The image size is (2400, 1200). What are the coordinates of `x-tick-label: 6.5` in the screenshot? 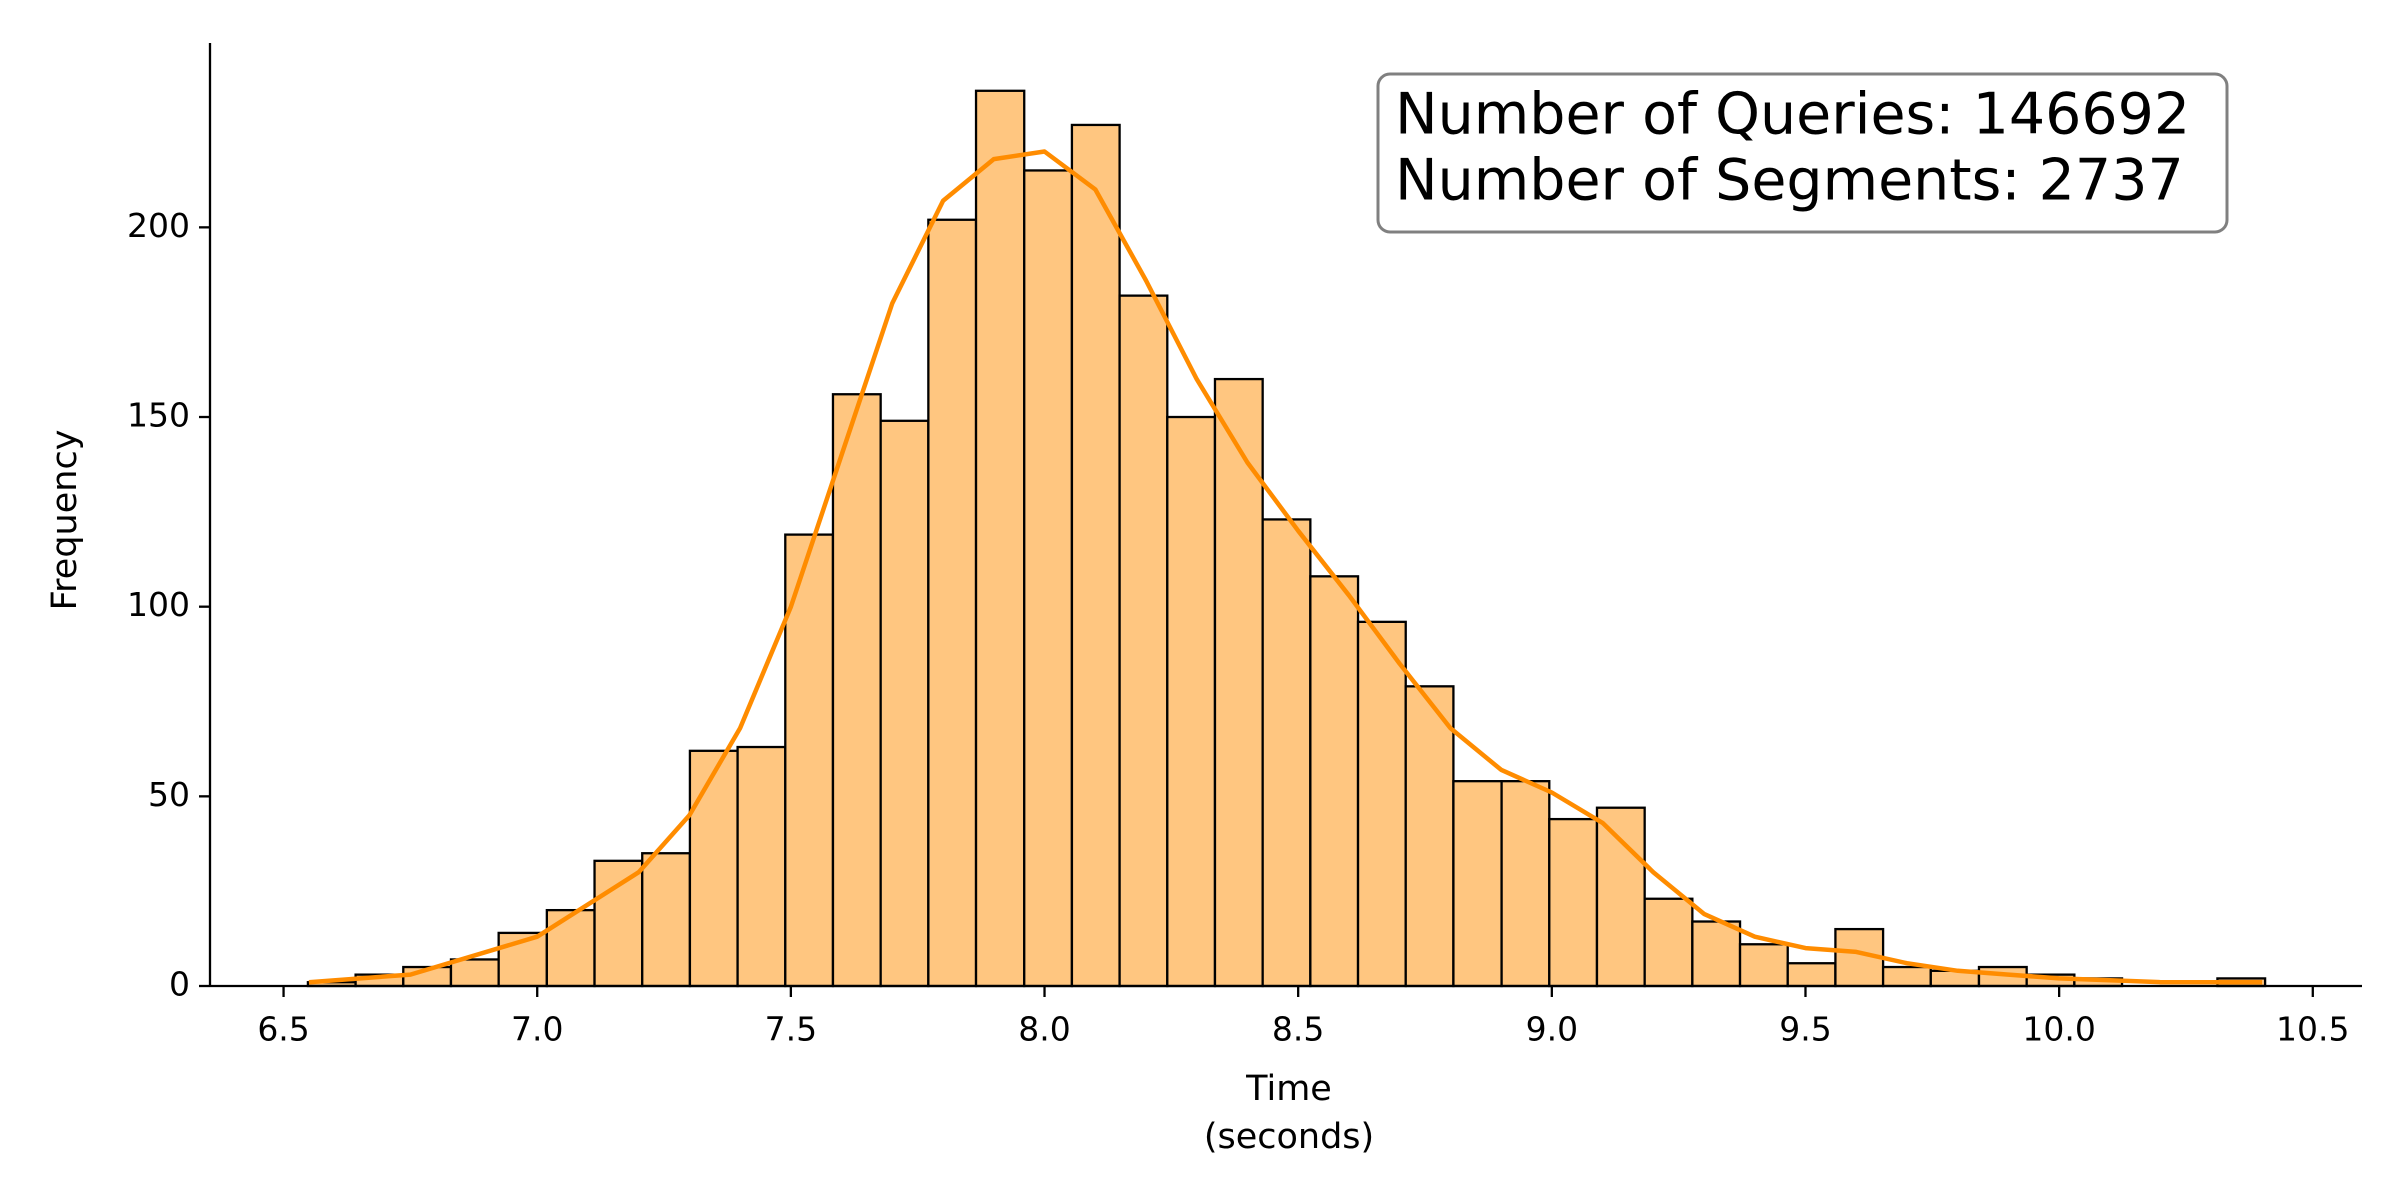 It's located at (283, 1029).